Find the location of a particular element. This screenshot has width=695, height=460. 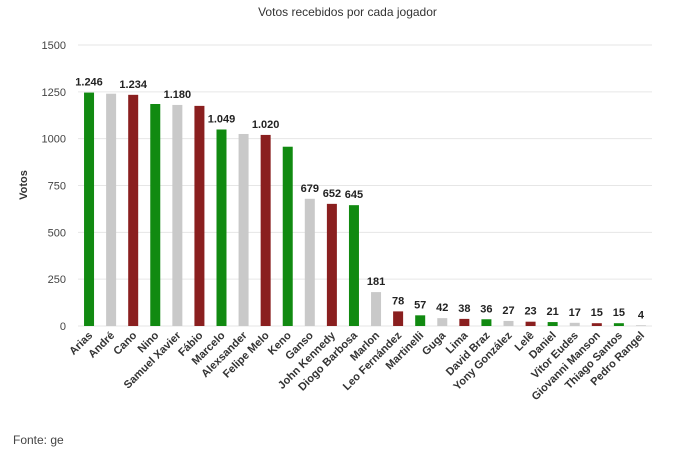

data-label: 181 is located at coordinates (376, 282).